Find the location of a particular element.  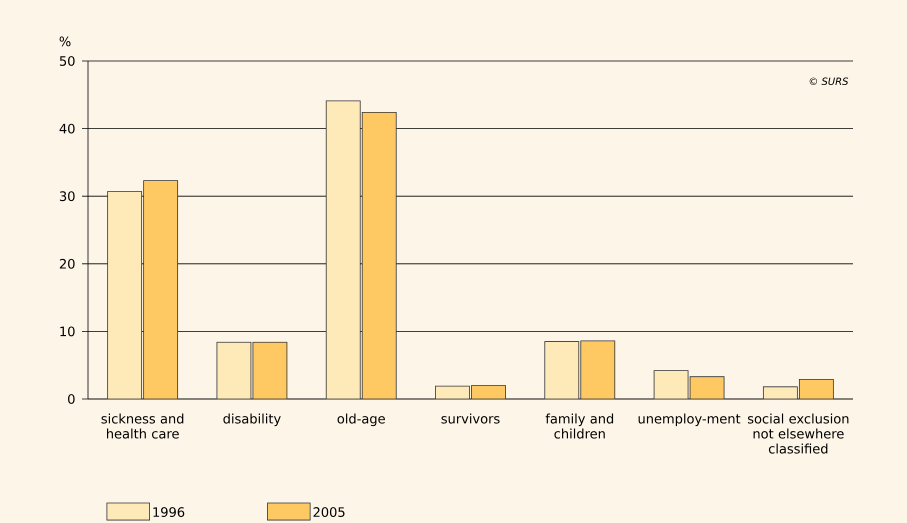

legend-label: 2005 is located at coordinates (329, 512).